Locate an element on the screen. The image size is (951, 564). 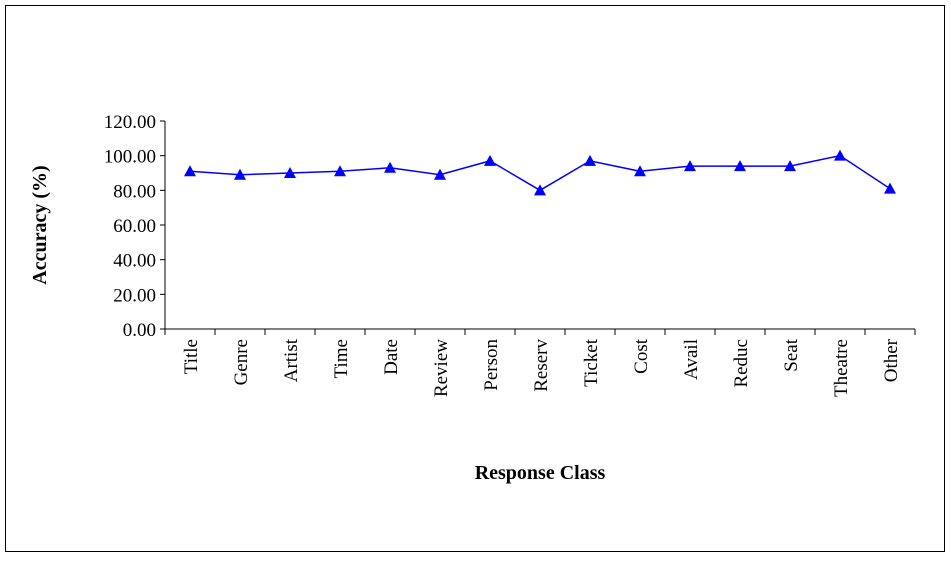
x-tick-label: Artist is located at coordinates (291, 360).